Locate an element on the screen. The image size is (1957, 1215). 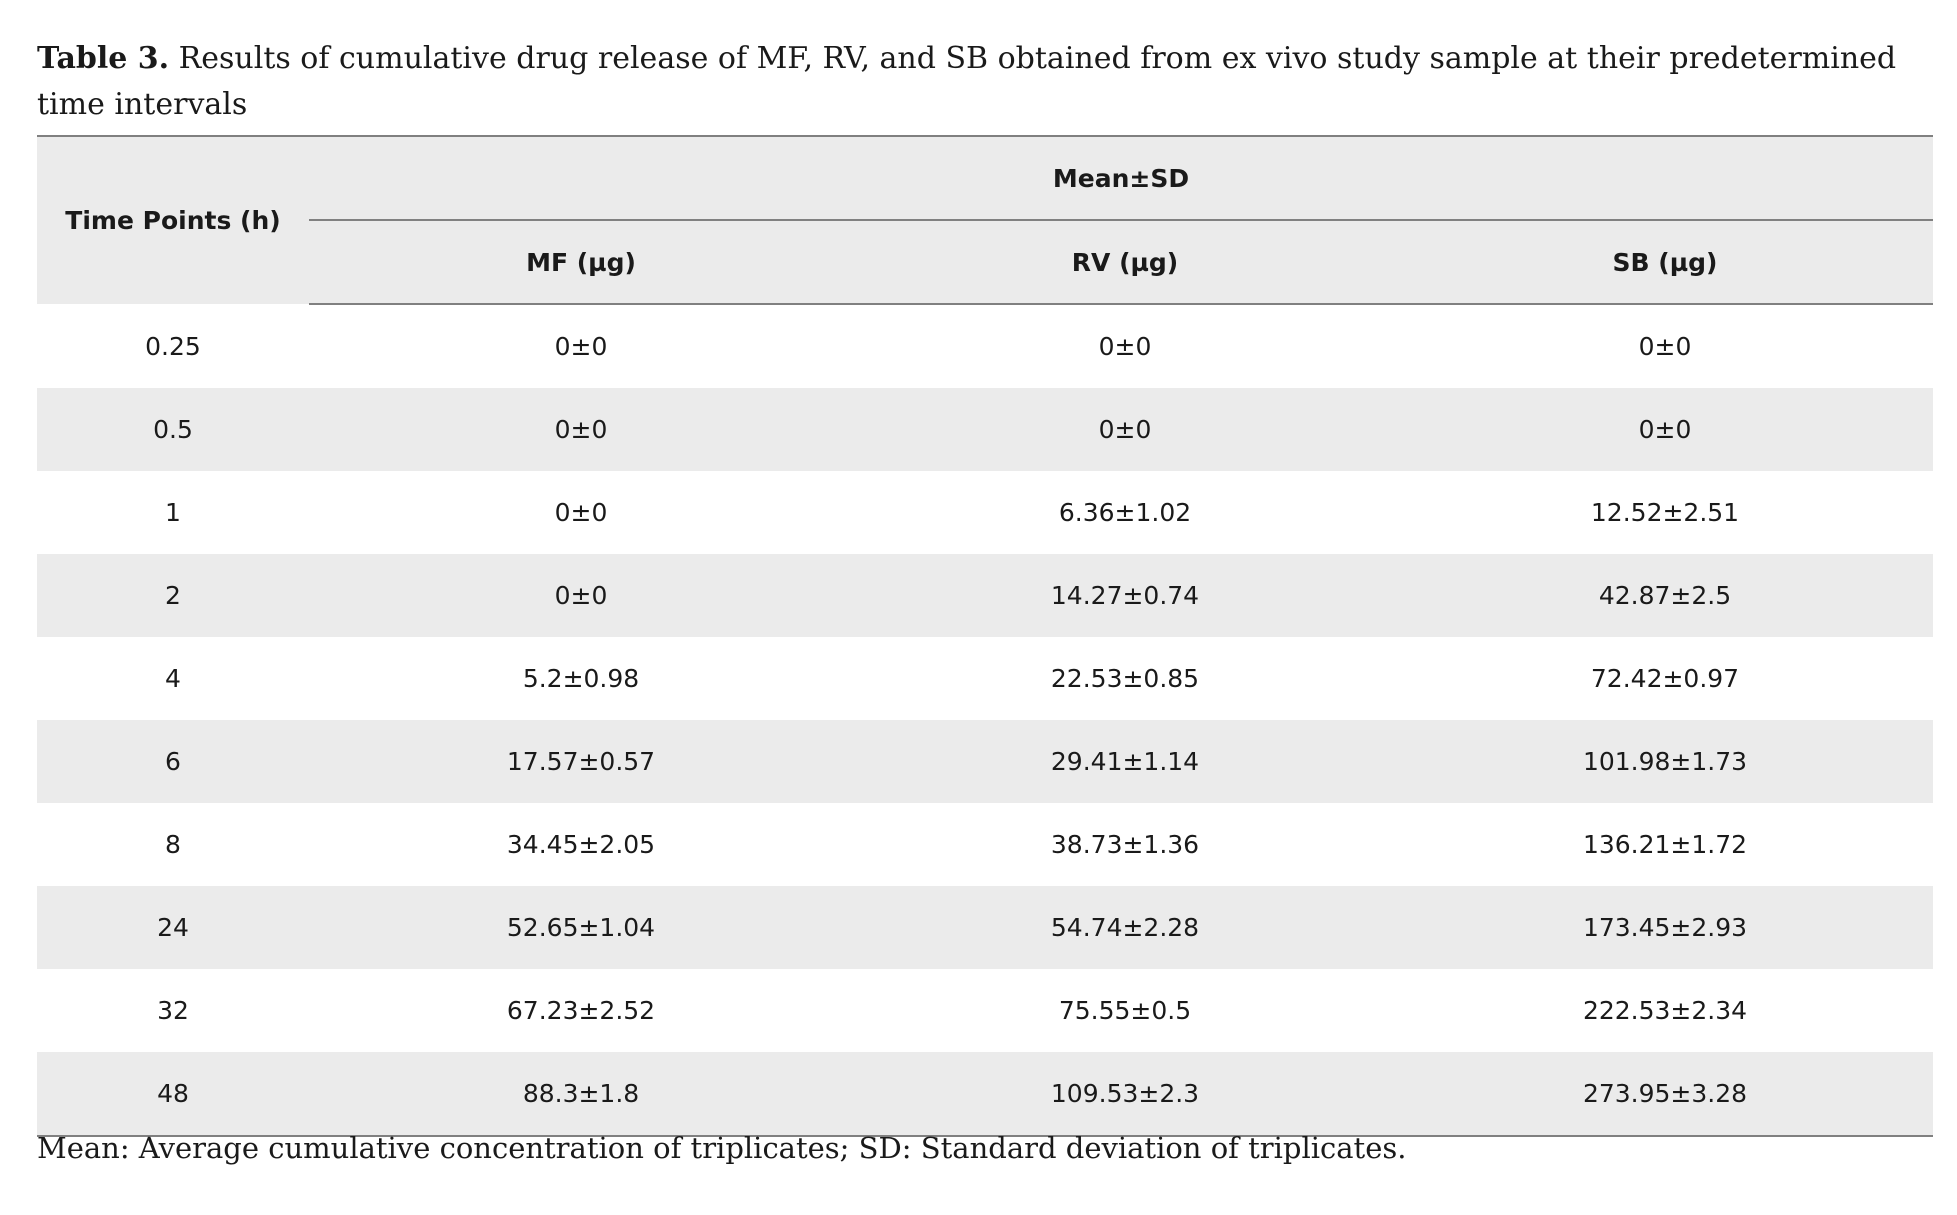
cell-rv: 54.74±2.28 is located at coordinates (1125, 927).